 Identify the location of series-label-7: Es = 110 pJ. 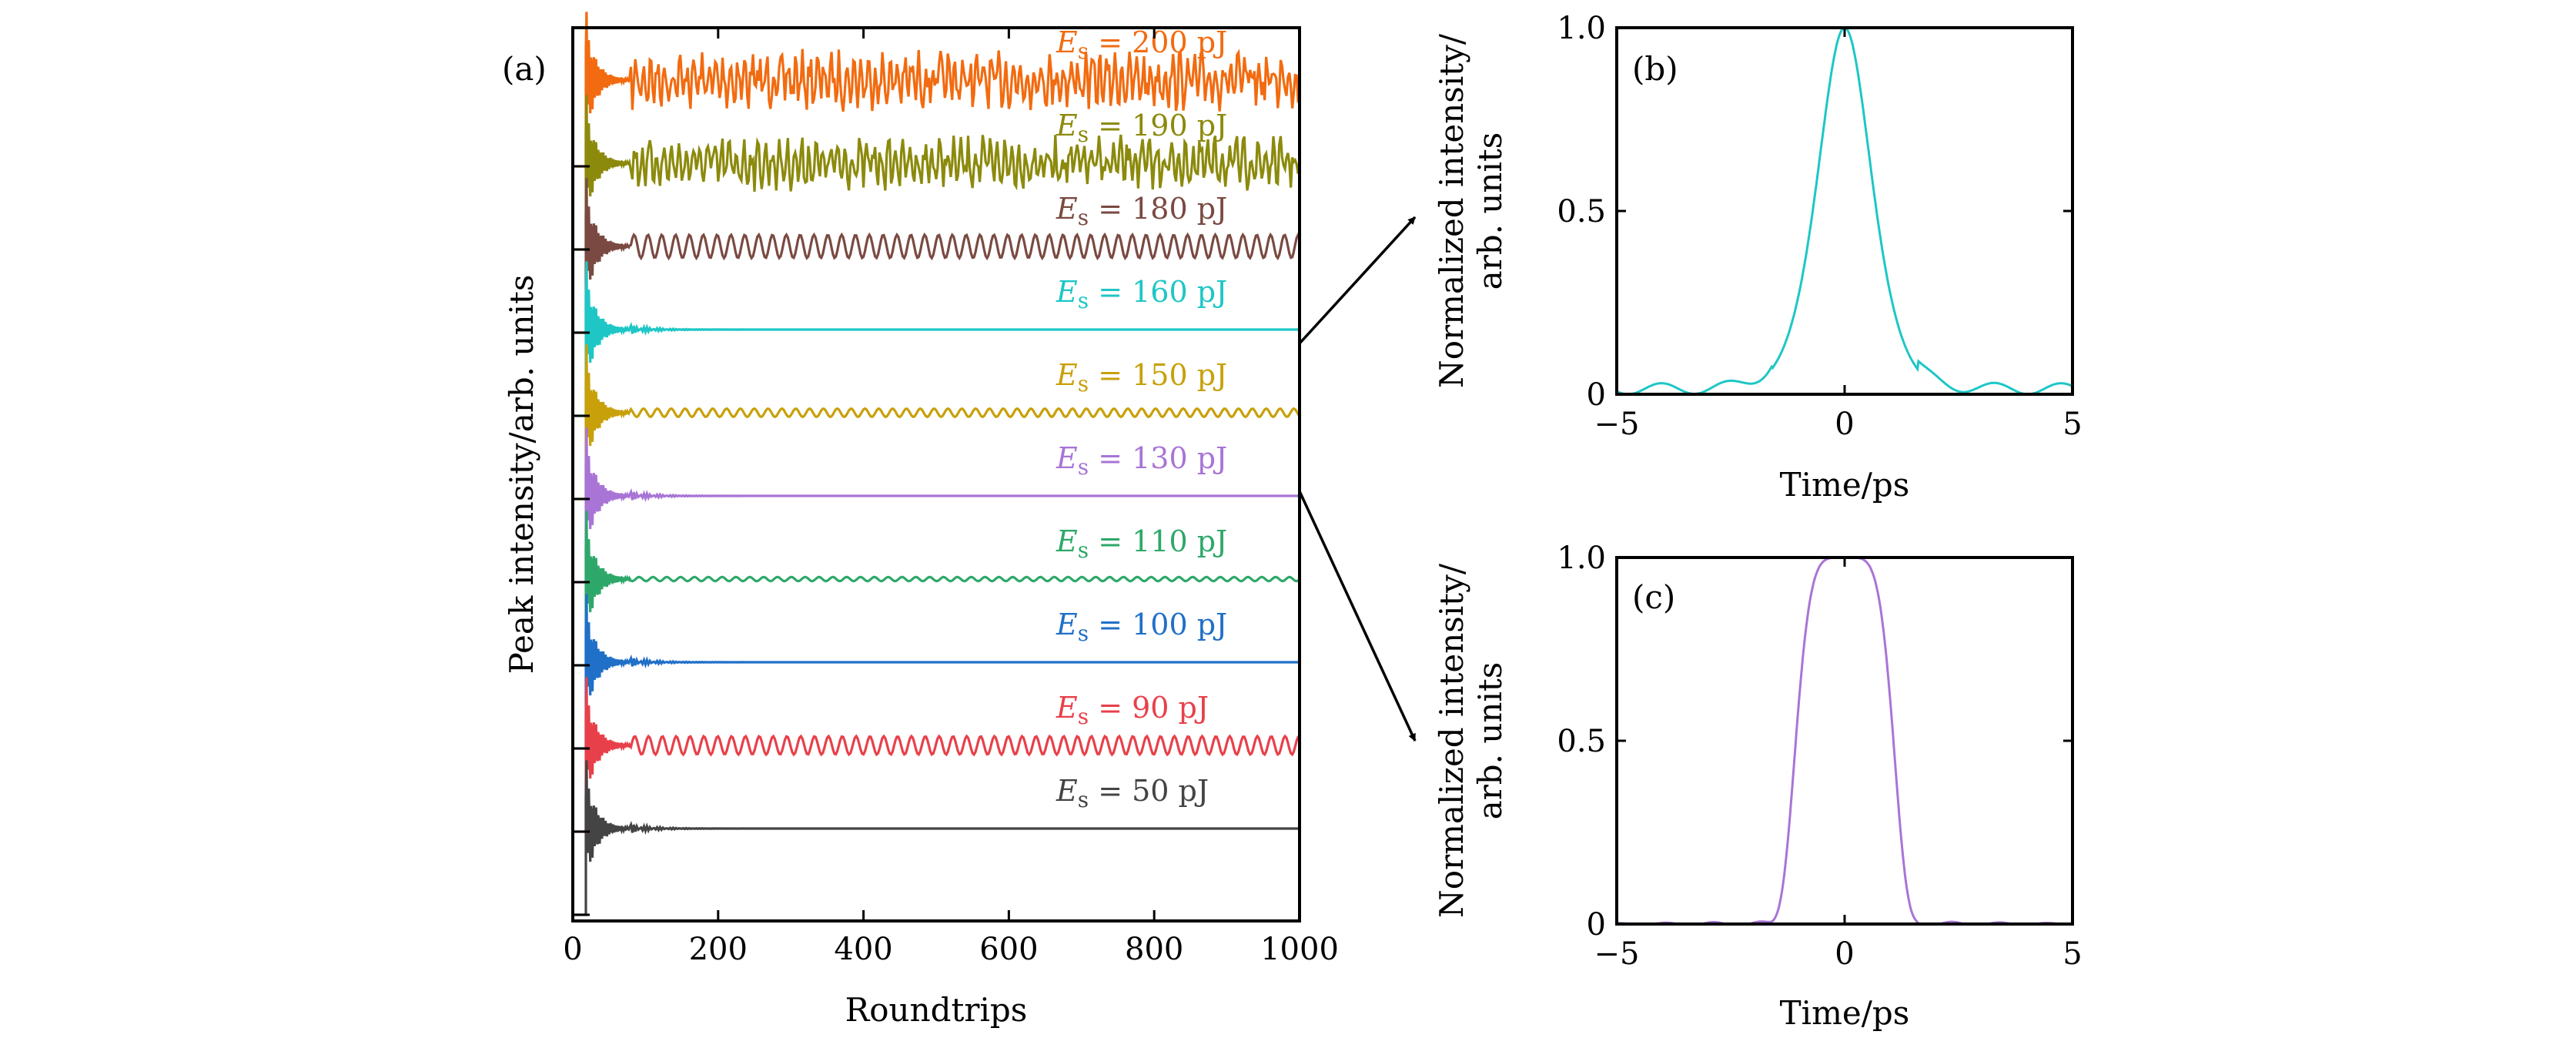
(1141, 543).